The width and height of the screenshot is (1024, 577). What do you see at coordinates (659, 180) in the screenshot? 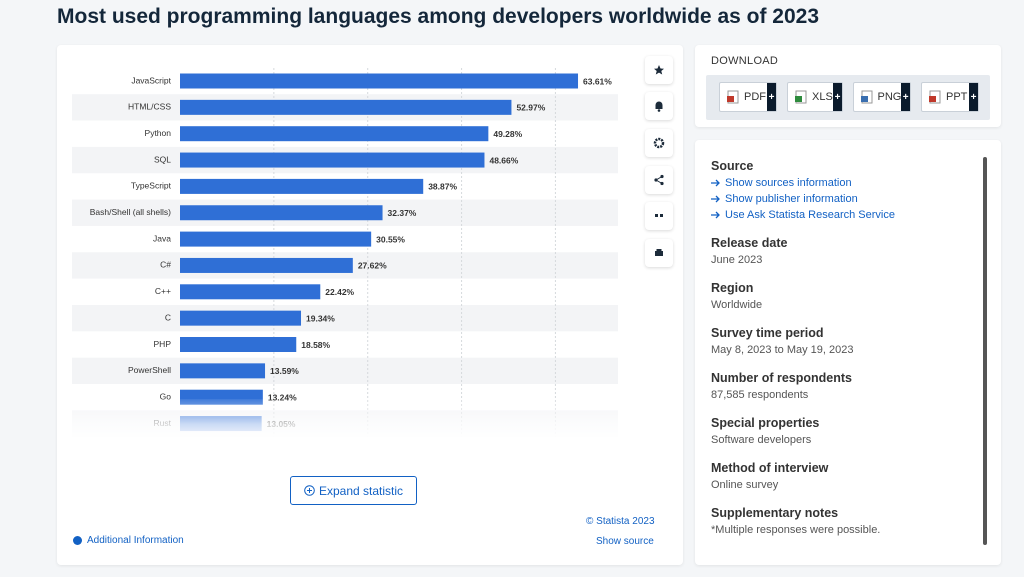
I see `share-button` at bounding box center [659, 180].